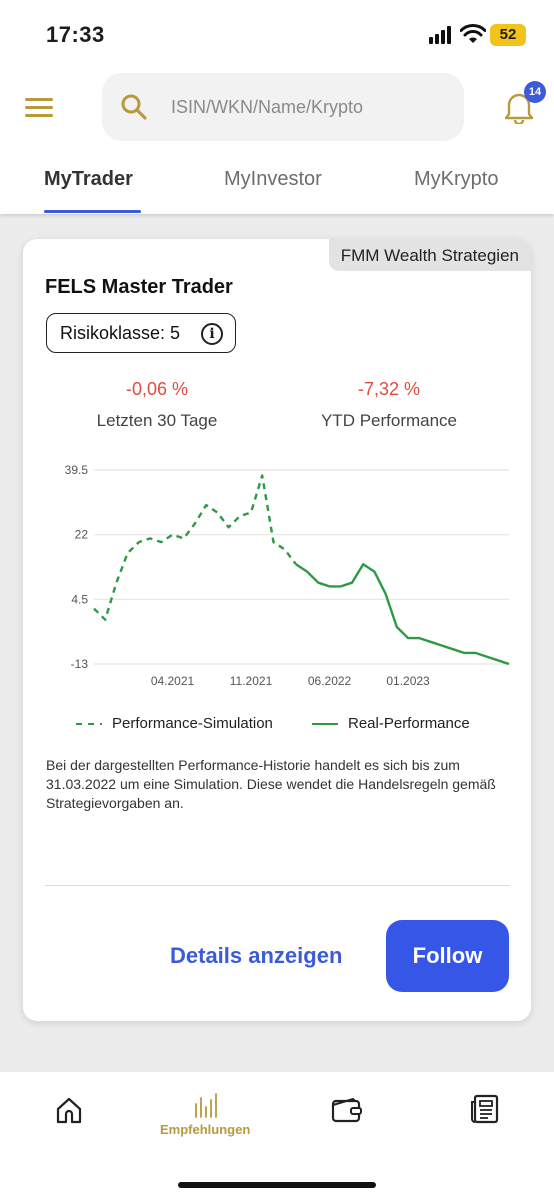  Describe the element at coordinates (429, 255) in the screenshot. I see `provider-badge: FMM Wealth Strategien` at that location.